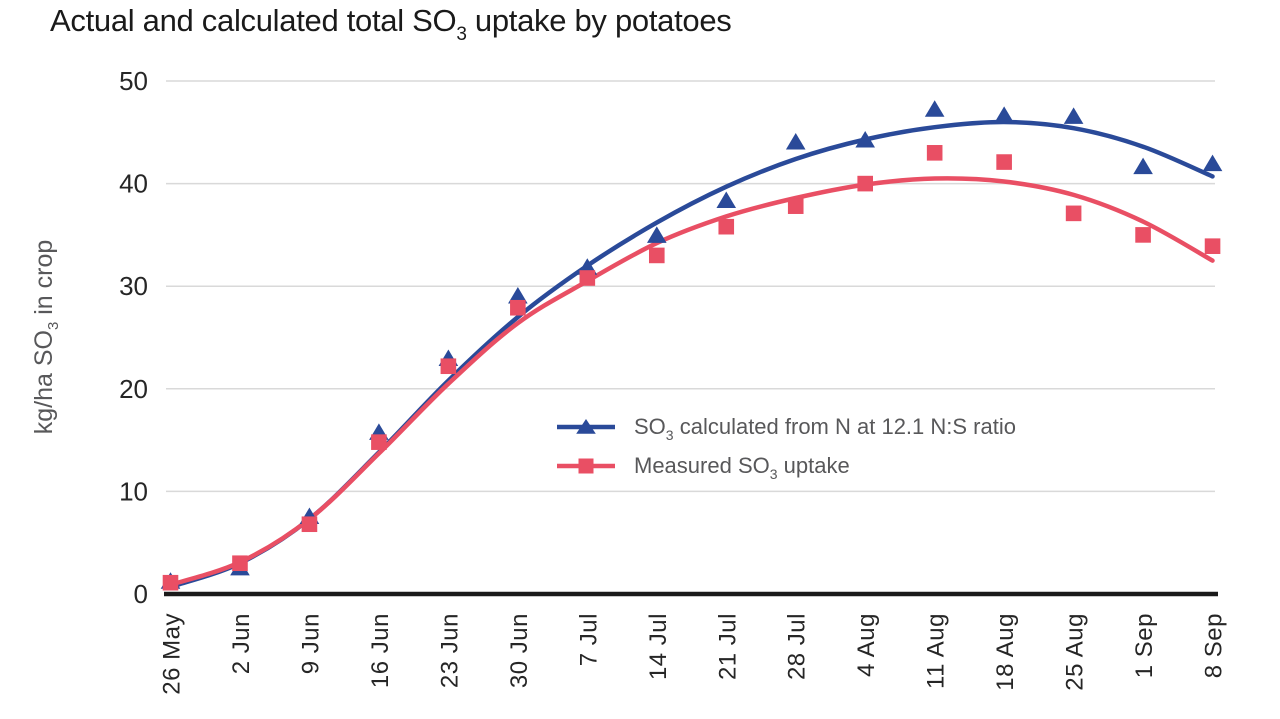 Image resolution: width=1280 pixels, height=719 pixels. I want to click on x-tick-label: 18 Aug, so click(1005, 652).